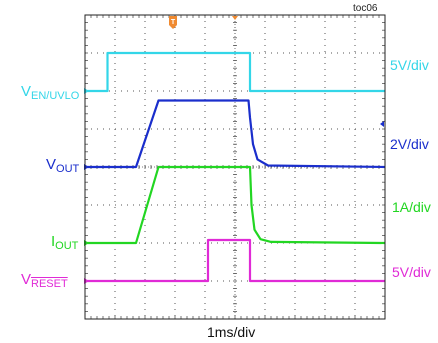  Describe the element at coordinates (235, 134) in the screenshot. I see `trace-out` at that location.